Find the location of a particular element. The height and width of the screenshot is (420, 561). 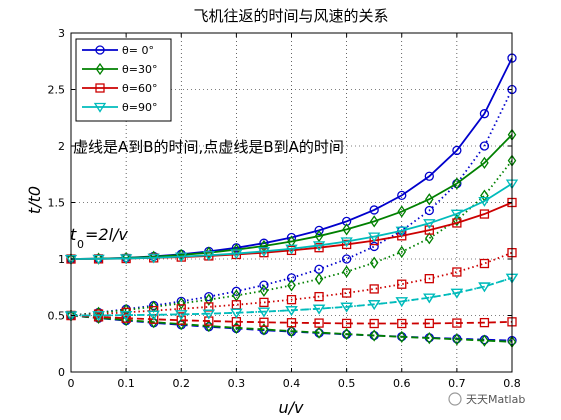

x-tick-label: 0.5 is located at coordinates (347, 383).